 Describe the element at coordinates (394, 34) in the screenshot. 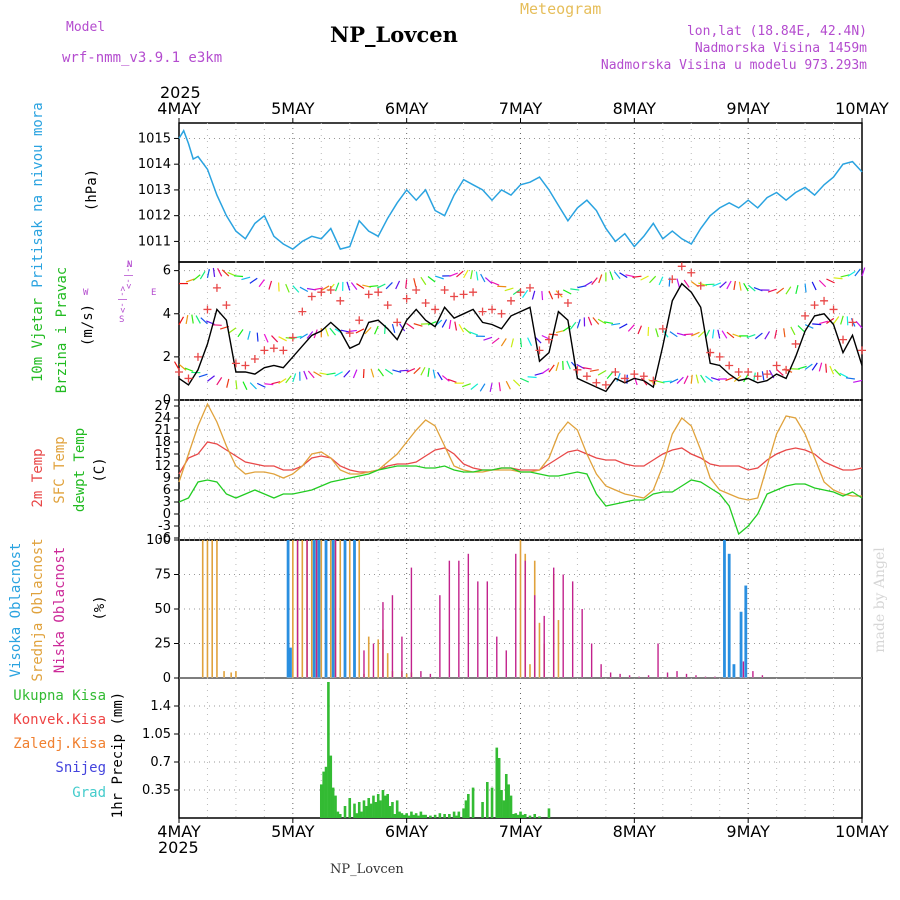

I see `page-title: NP_Lovcen` at that location.